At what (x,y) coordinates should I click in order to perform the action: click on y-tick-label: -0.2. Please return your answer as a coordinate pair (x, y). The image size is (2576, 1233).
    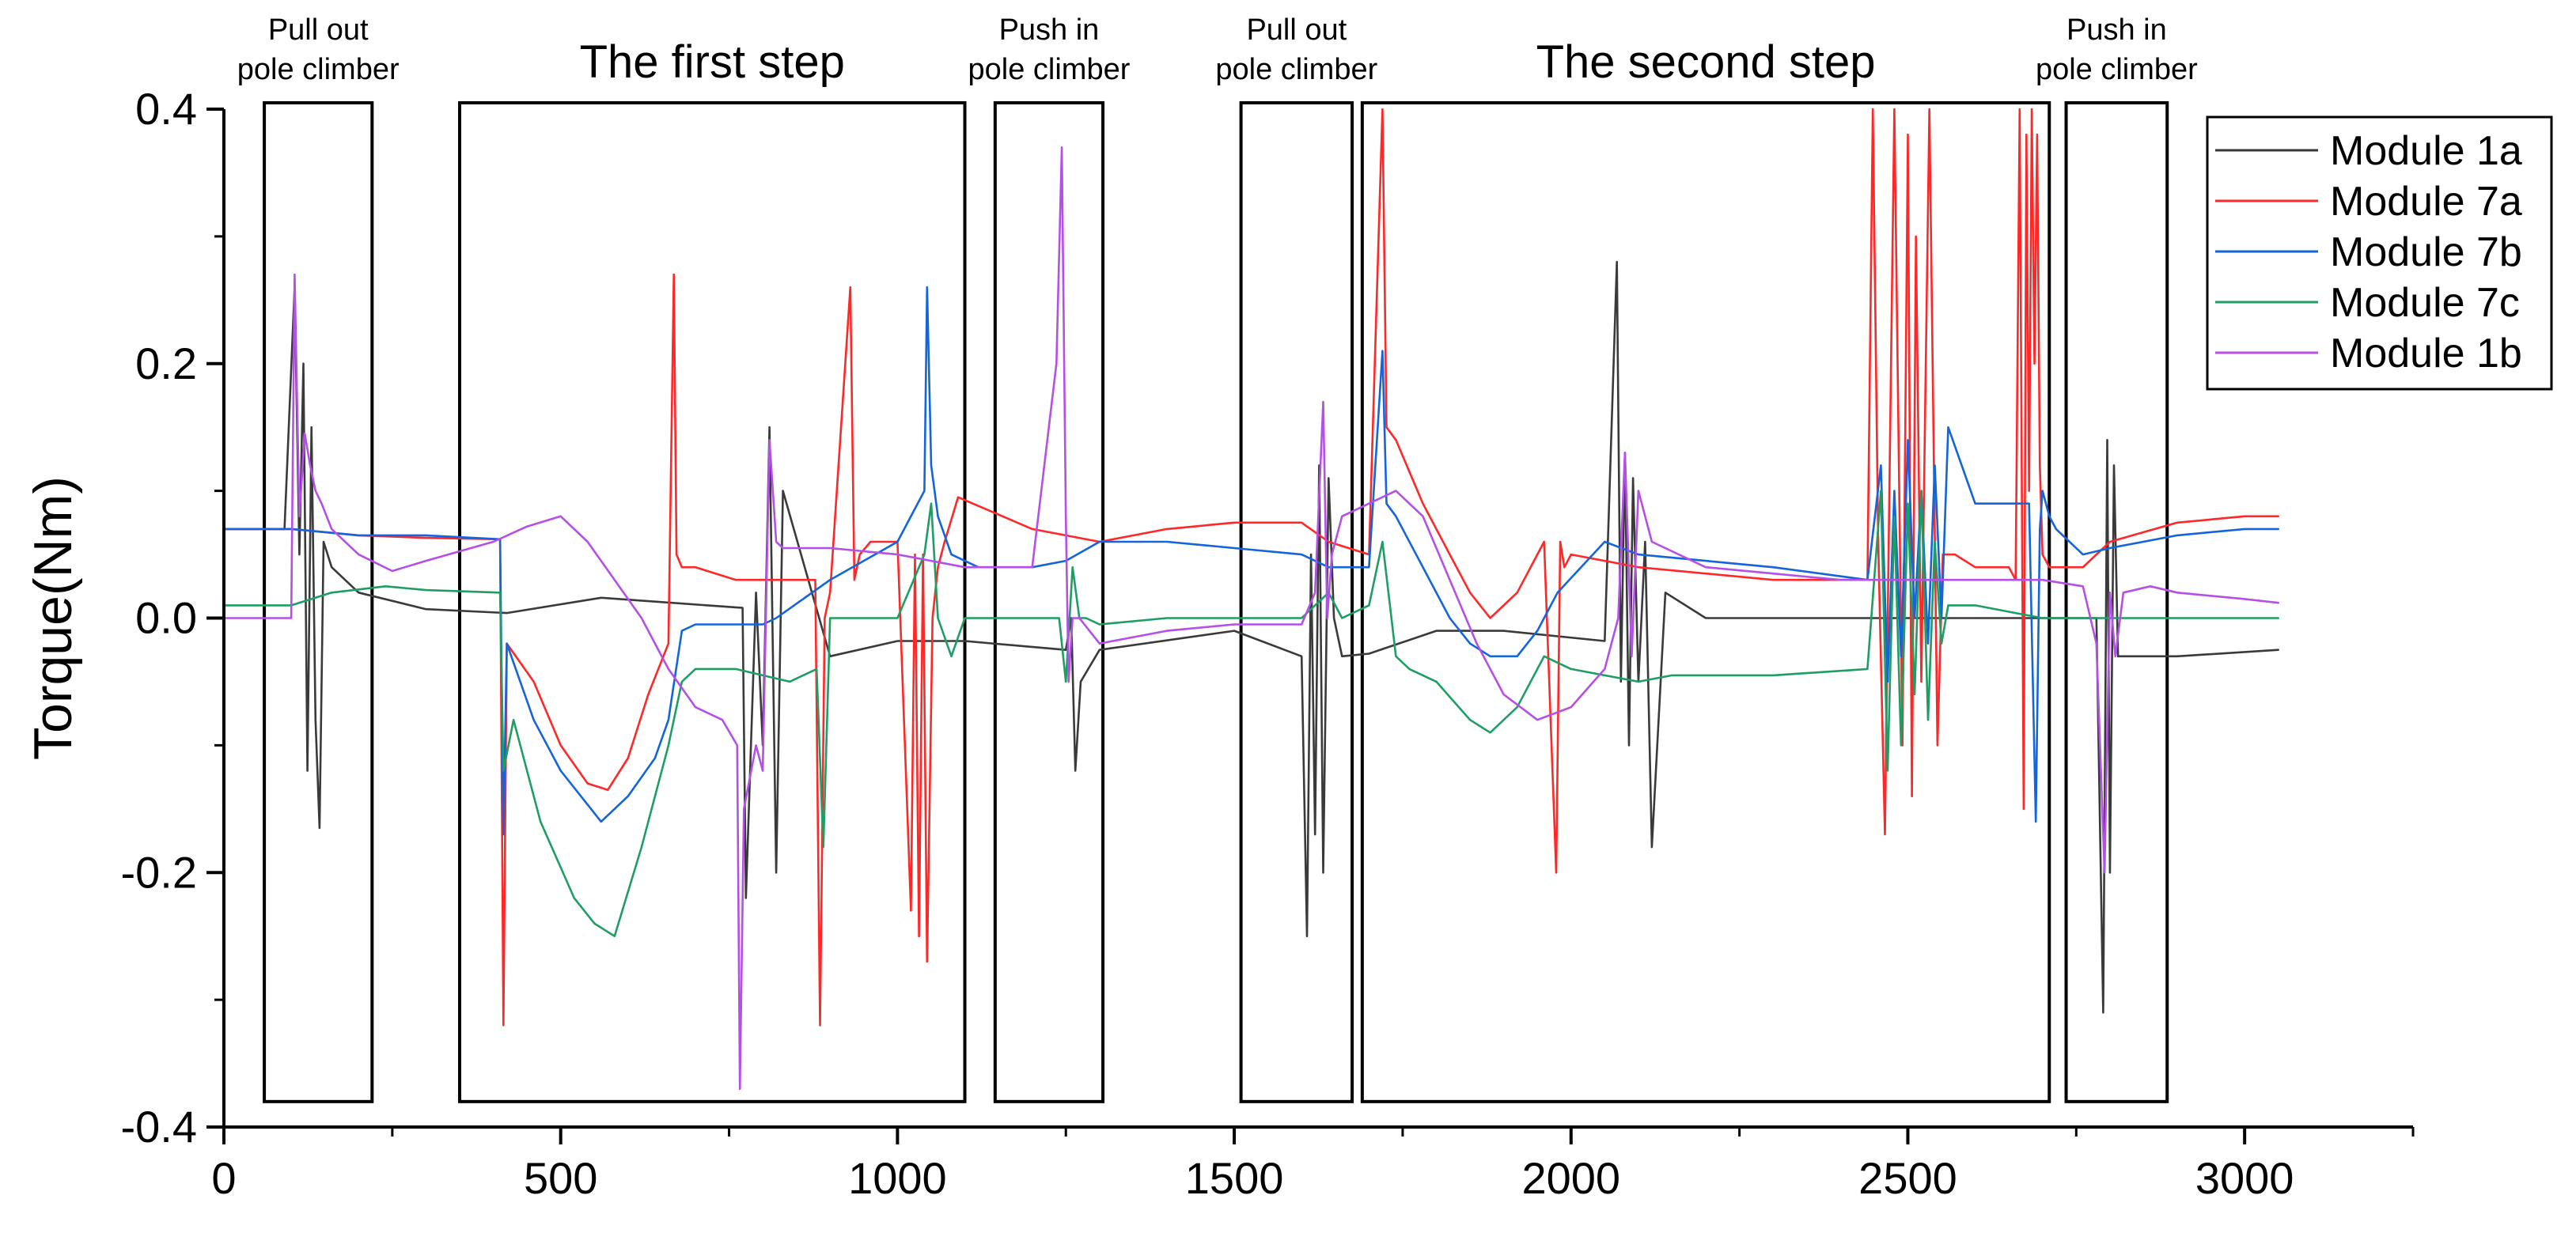
    Looking at the image, I should click on (159, 872).